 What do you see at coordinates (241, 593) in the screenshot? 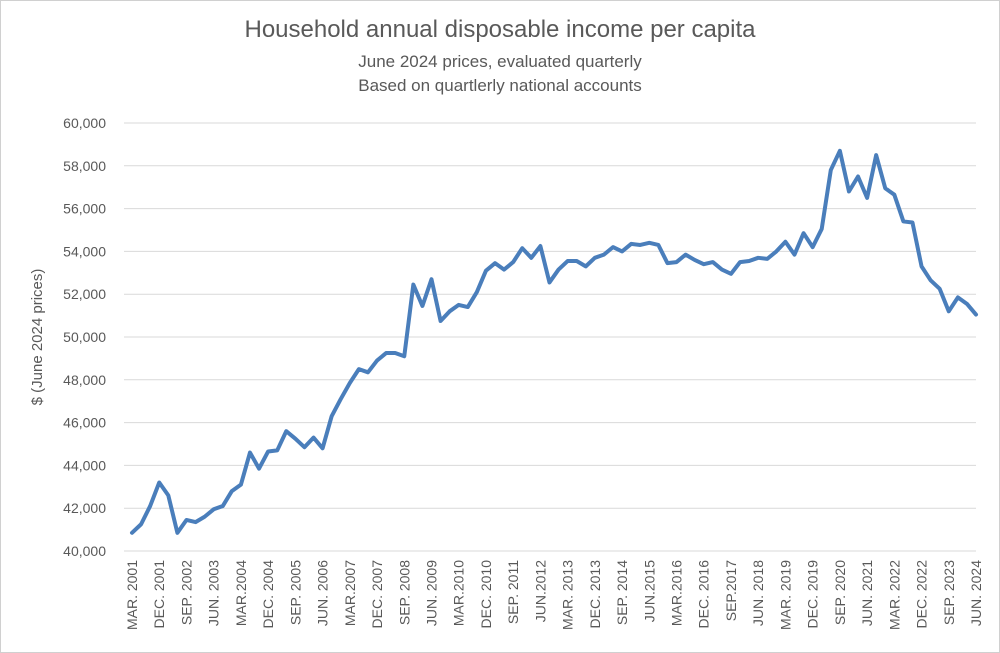
I see `x-tick-label: MAR.2004` at bounding box center [241, 593].